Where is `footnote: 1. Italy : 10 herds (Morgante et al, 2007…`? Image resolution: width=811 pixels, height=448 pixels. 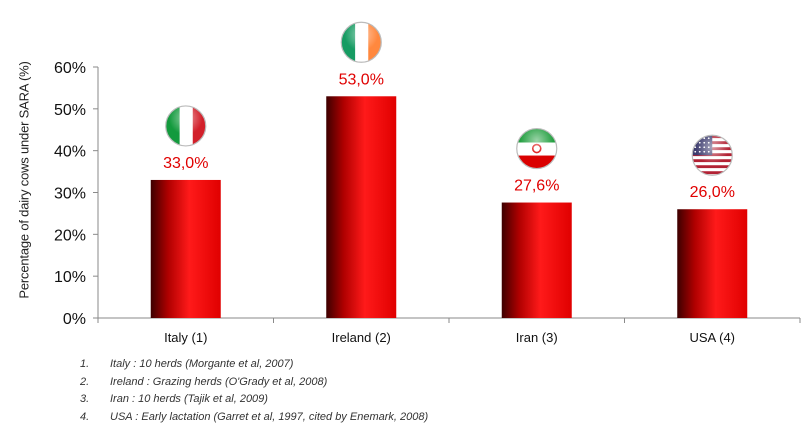 footnote: 1. Italy : 10 herds (Morgante et al, 2007… is located at coordinates (254, 365).